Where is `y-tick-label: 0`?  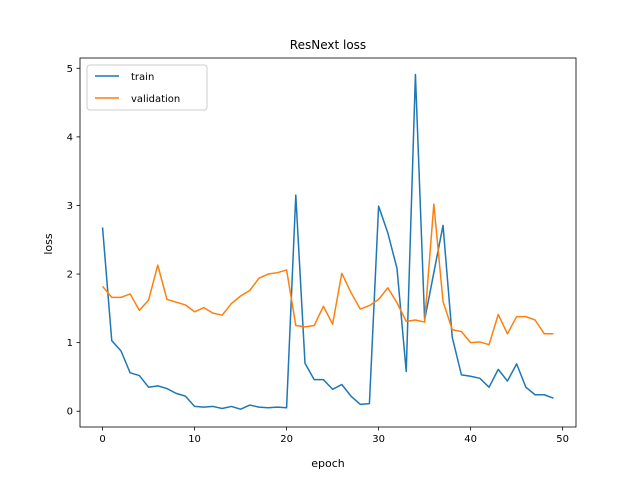 y-tick-label: 0 is located at coordinates (70, 412).